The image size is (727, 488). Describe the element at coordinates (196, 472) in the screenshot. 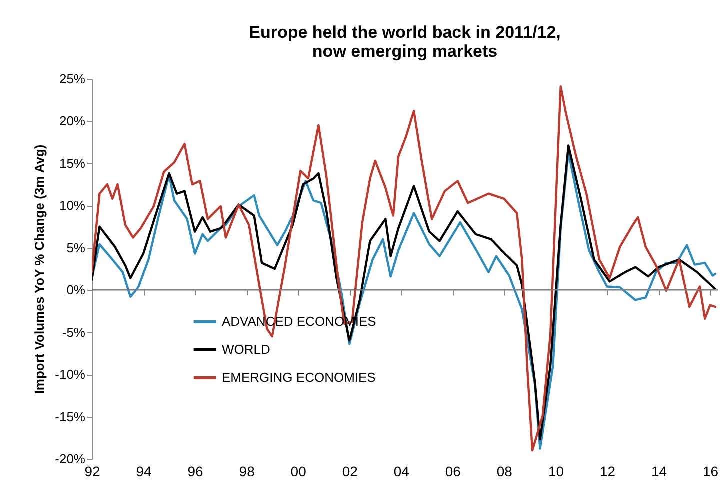

I see `x-tick-label: 96` at that location.